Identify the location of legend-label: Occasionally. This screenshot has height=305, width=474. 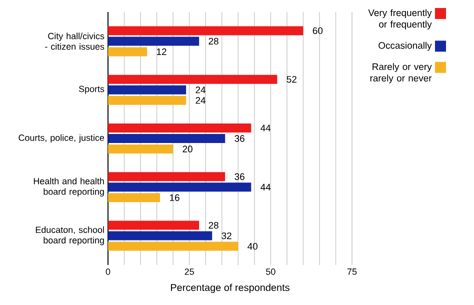
(405, 46).